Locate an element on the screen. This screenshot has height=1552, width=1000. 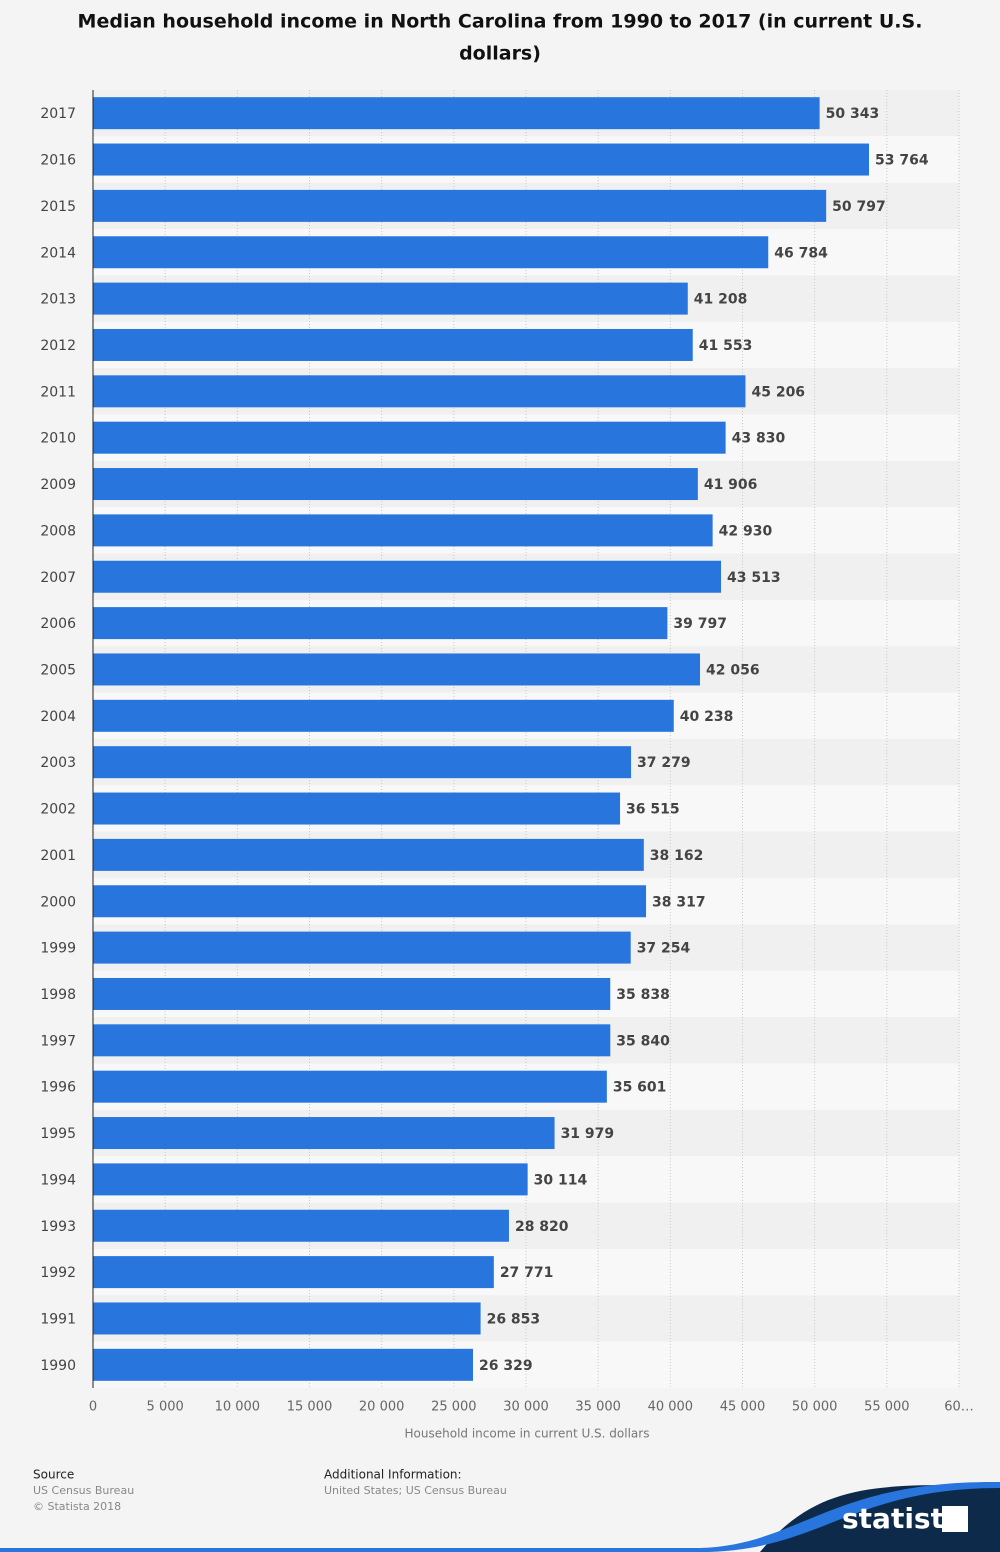
y-tick-label: 2000 is located at coordinates (58, 902).